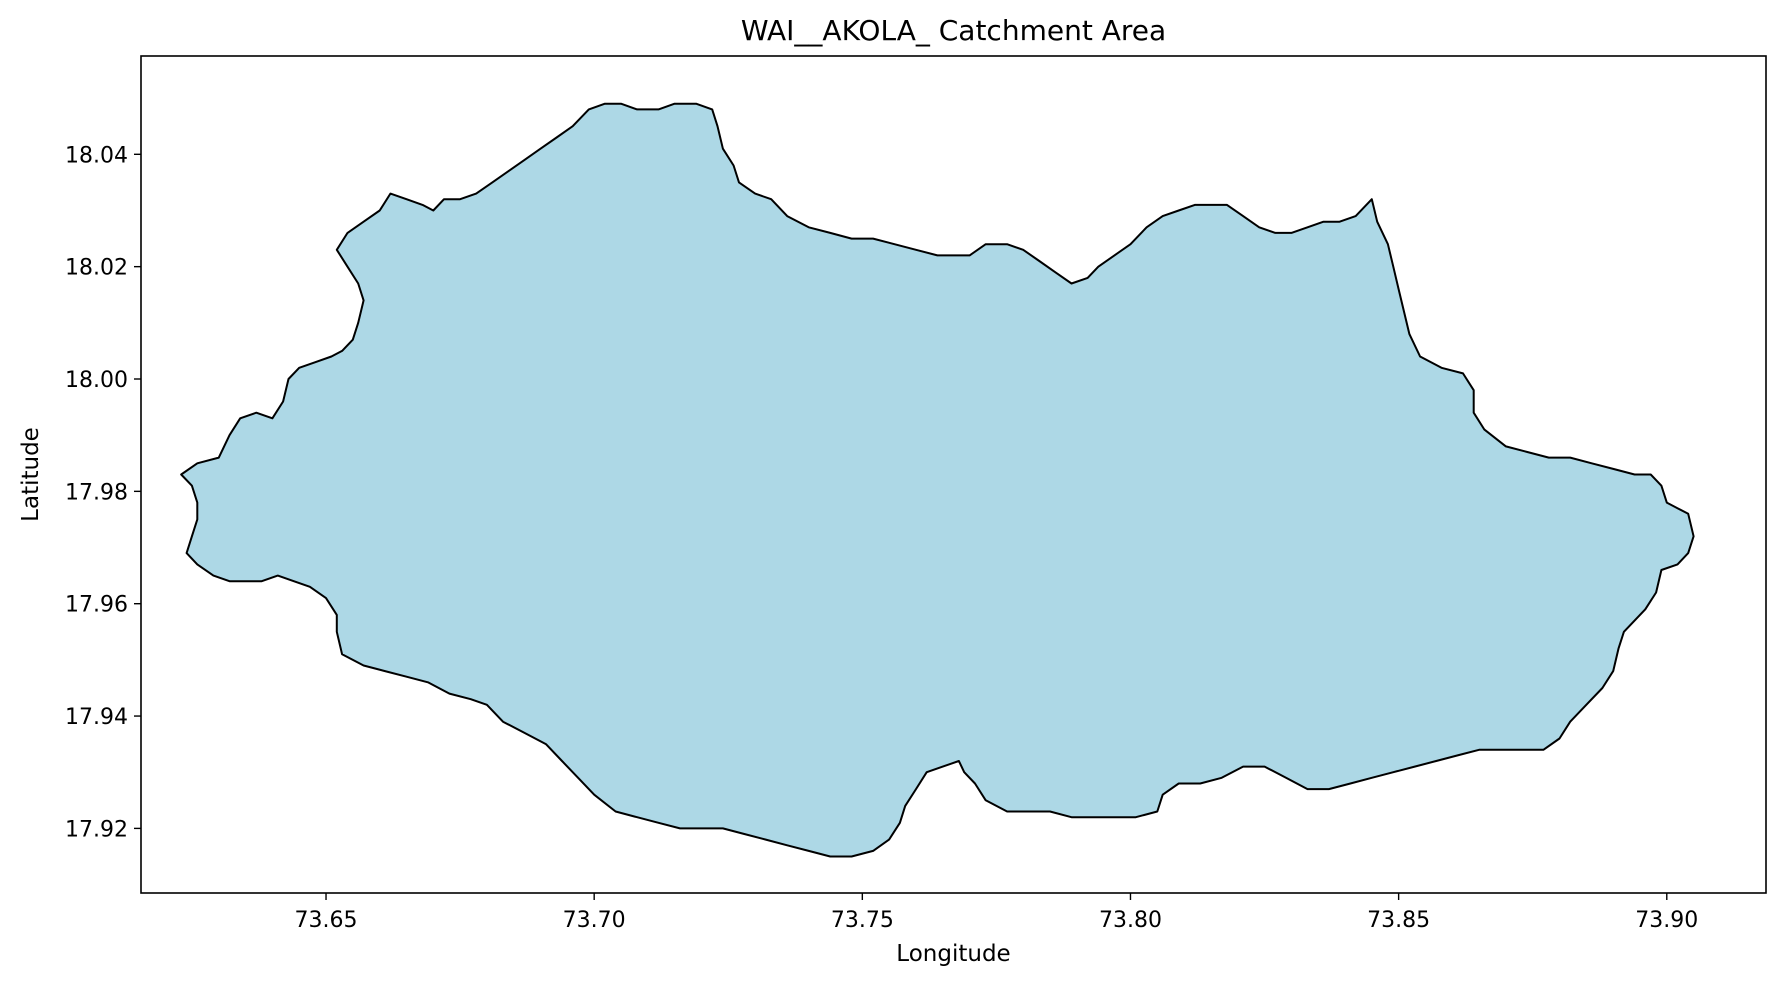 The image size is (1780, 983). What do you see at coordinates (594, 920) in the screenshot?
I see `x-tick-label: 73.70` at bounding box center [594, 920].